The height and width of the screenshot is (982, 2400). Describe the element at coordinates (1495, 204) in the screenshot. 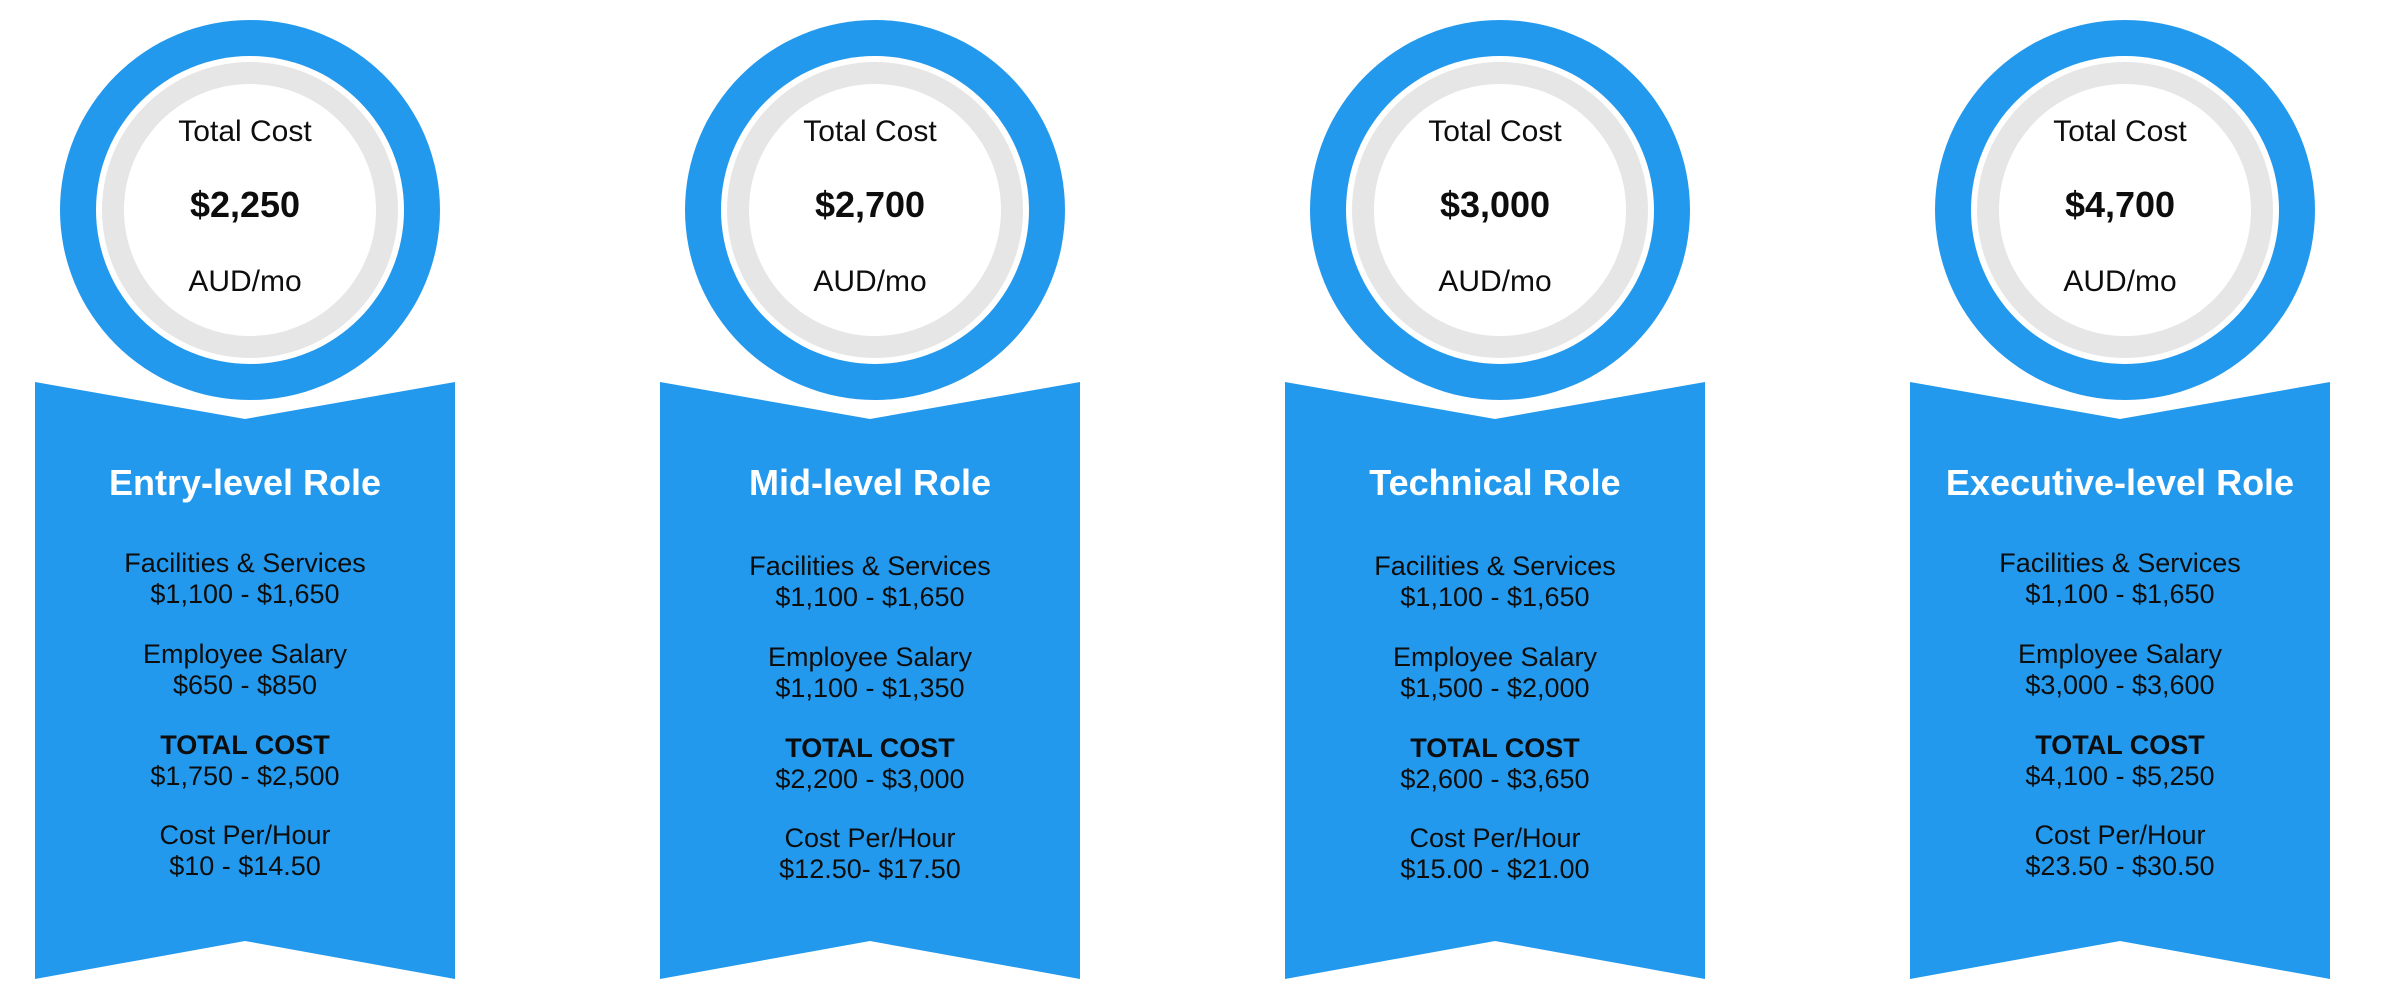

I see `total-cost-amount: $3,000` at that location.